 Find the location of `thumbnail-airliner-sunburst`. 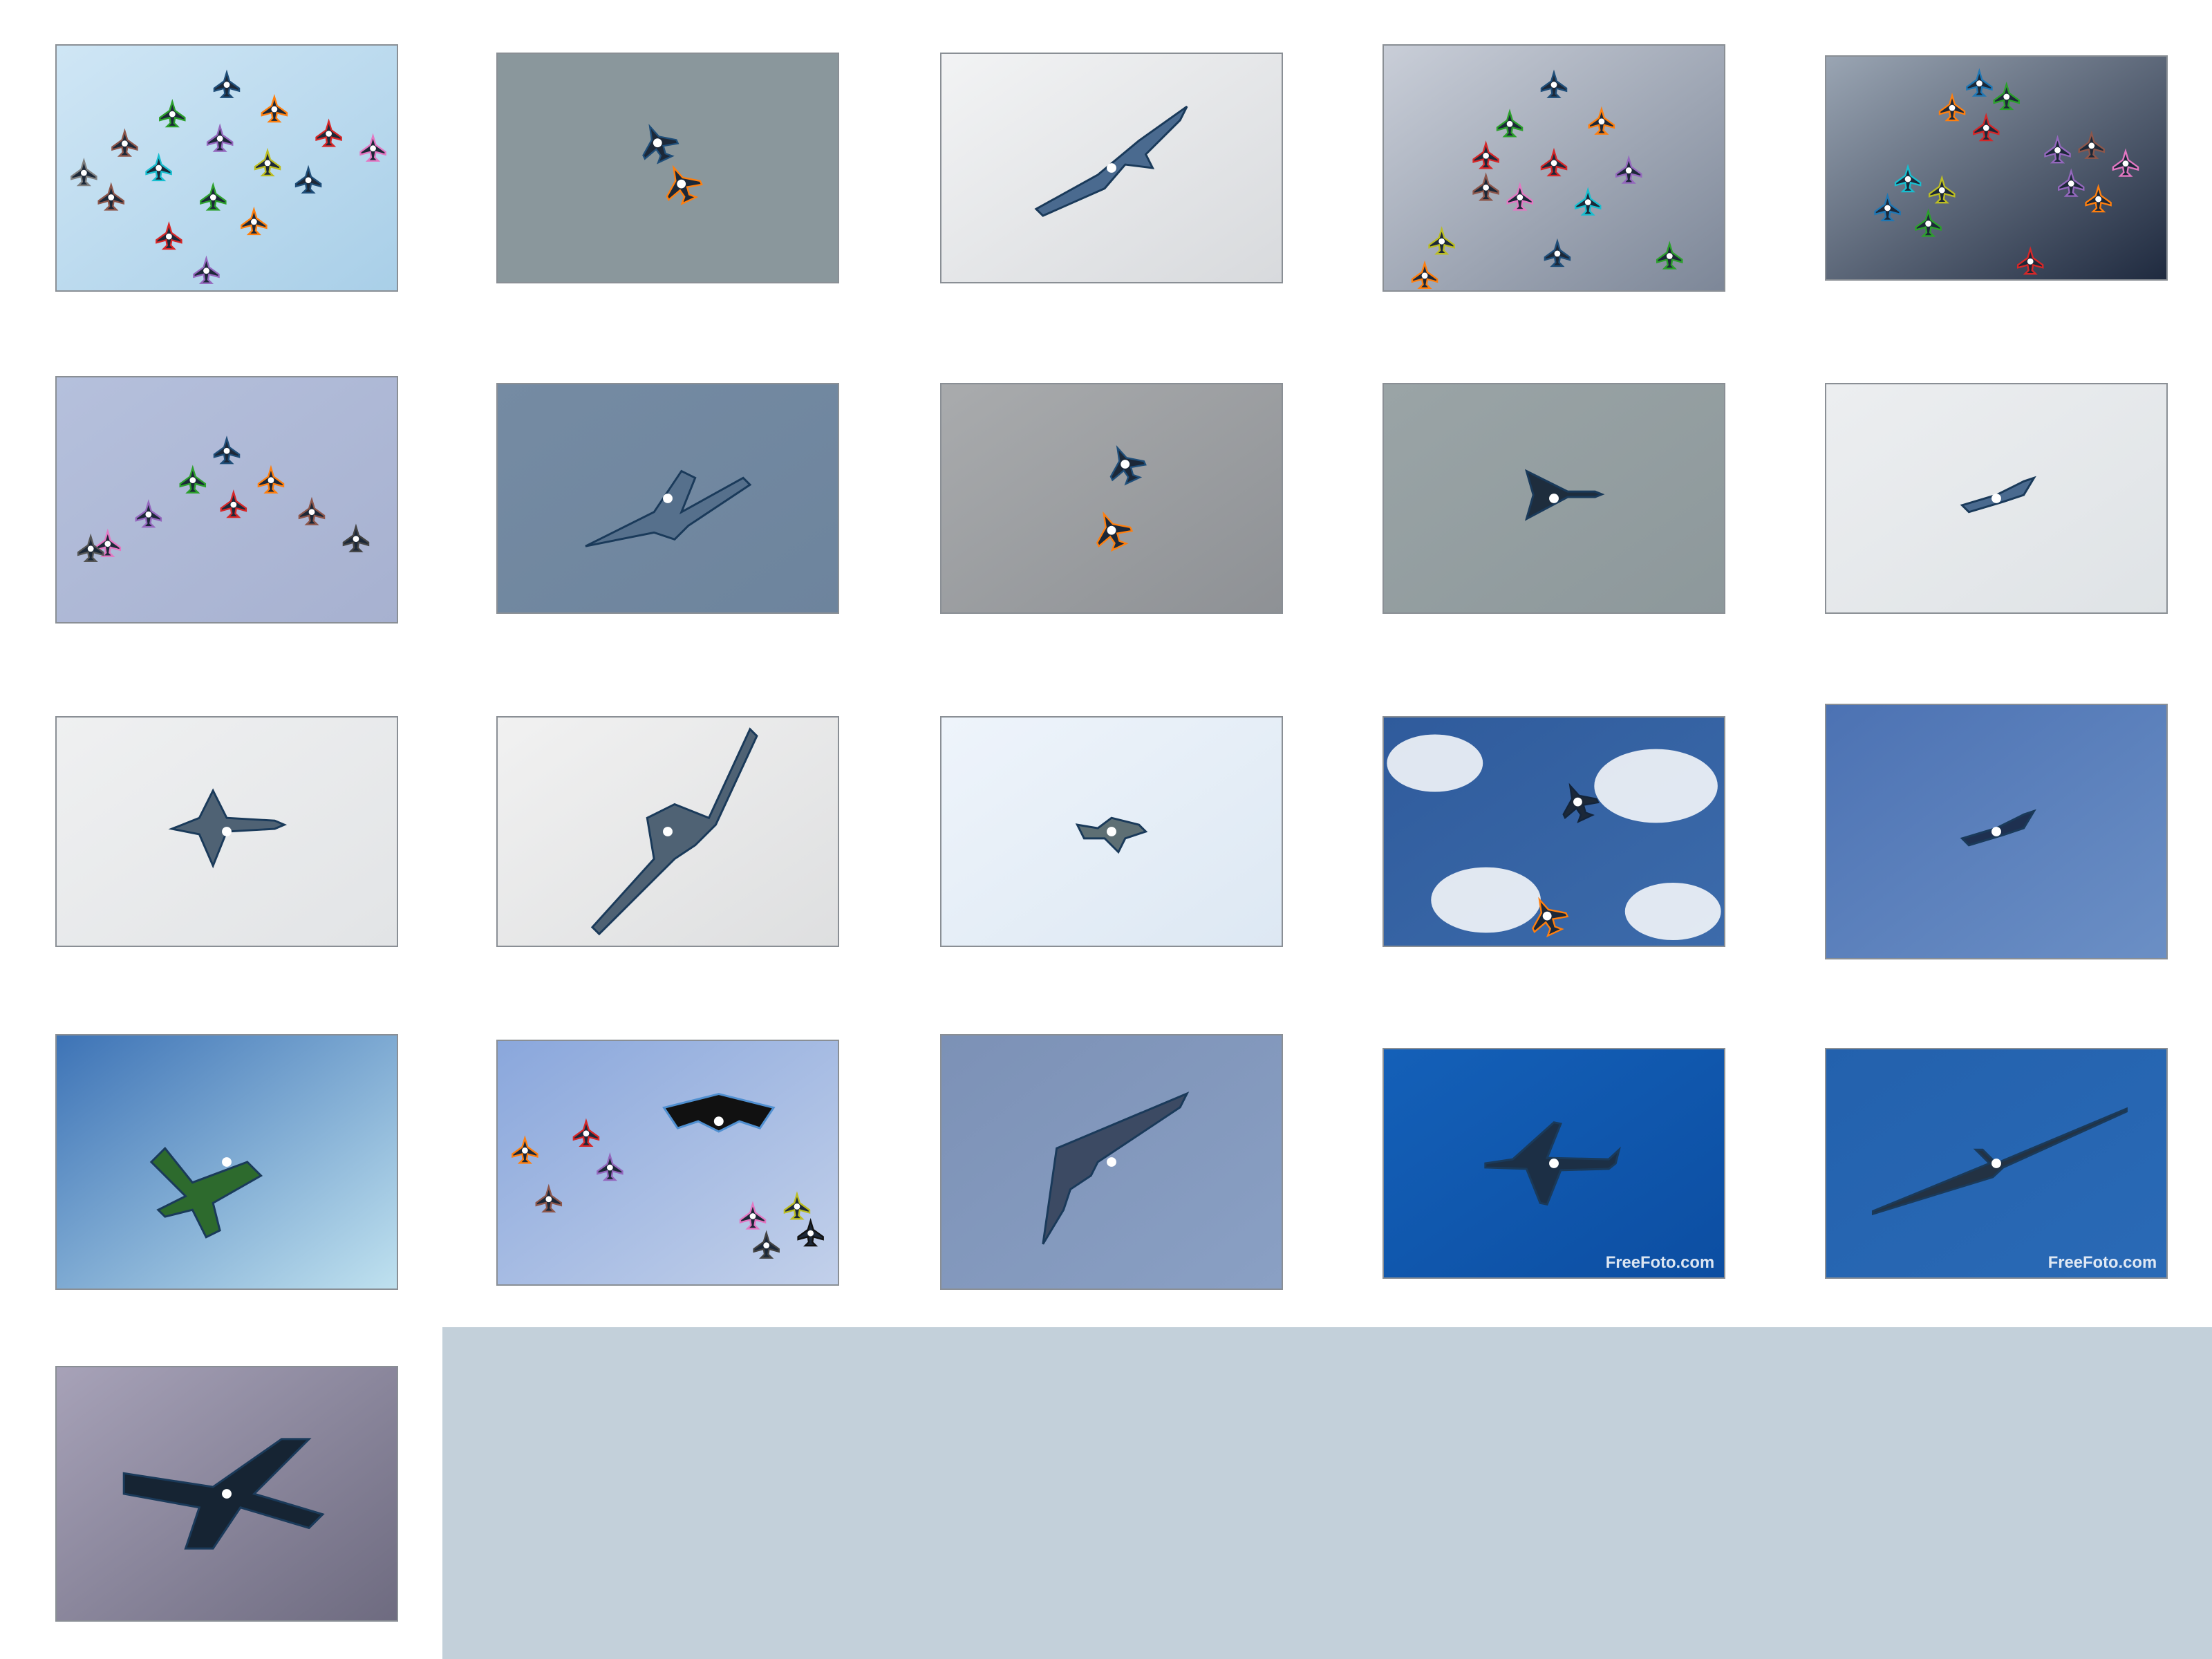

thumbnail-airliner-sunburst is located at coordinates (226, 1162).